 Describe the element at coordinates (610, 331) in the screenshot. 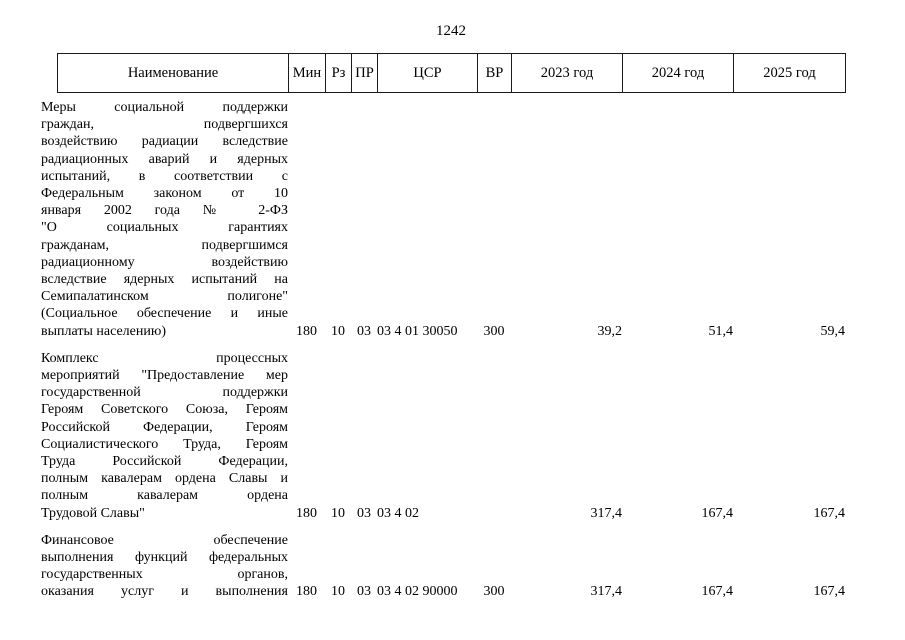

I see `row-y2023-cell: 39,2` at that location.